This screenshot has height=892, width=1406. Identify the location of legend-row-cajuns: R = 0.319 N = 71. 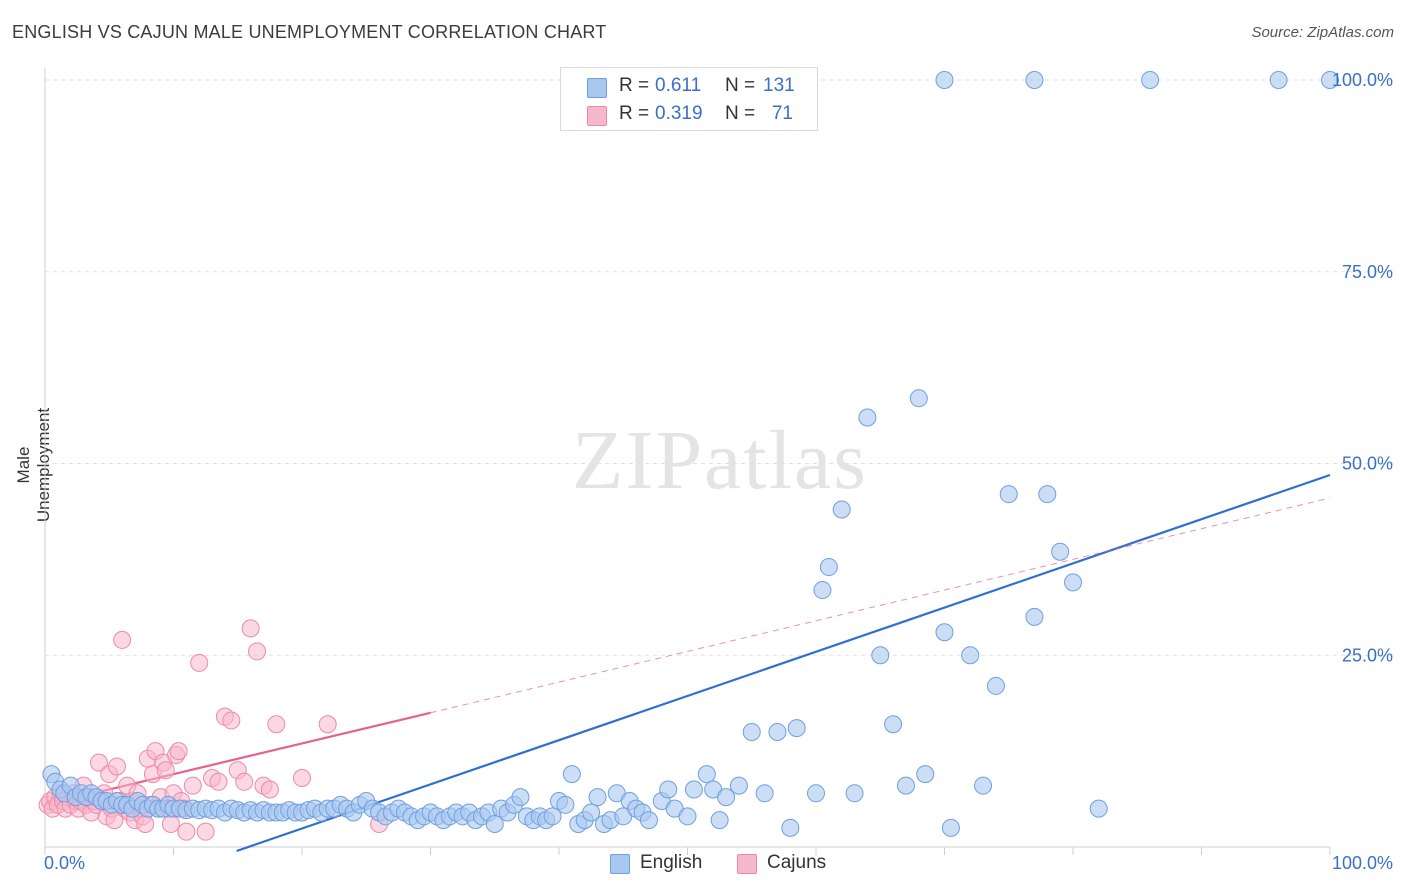
(689, 116).